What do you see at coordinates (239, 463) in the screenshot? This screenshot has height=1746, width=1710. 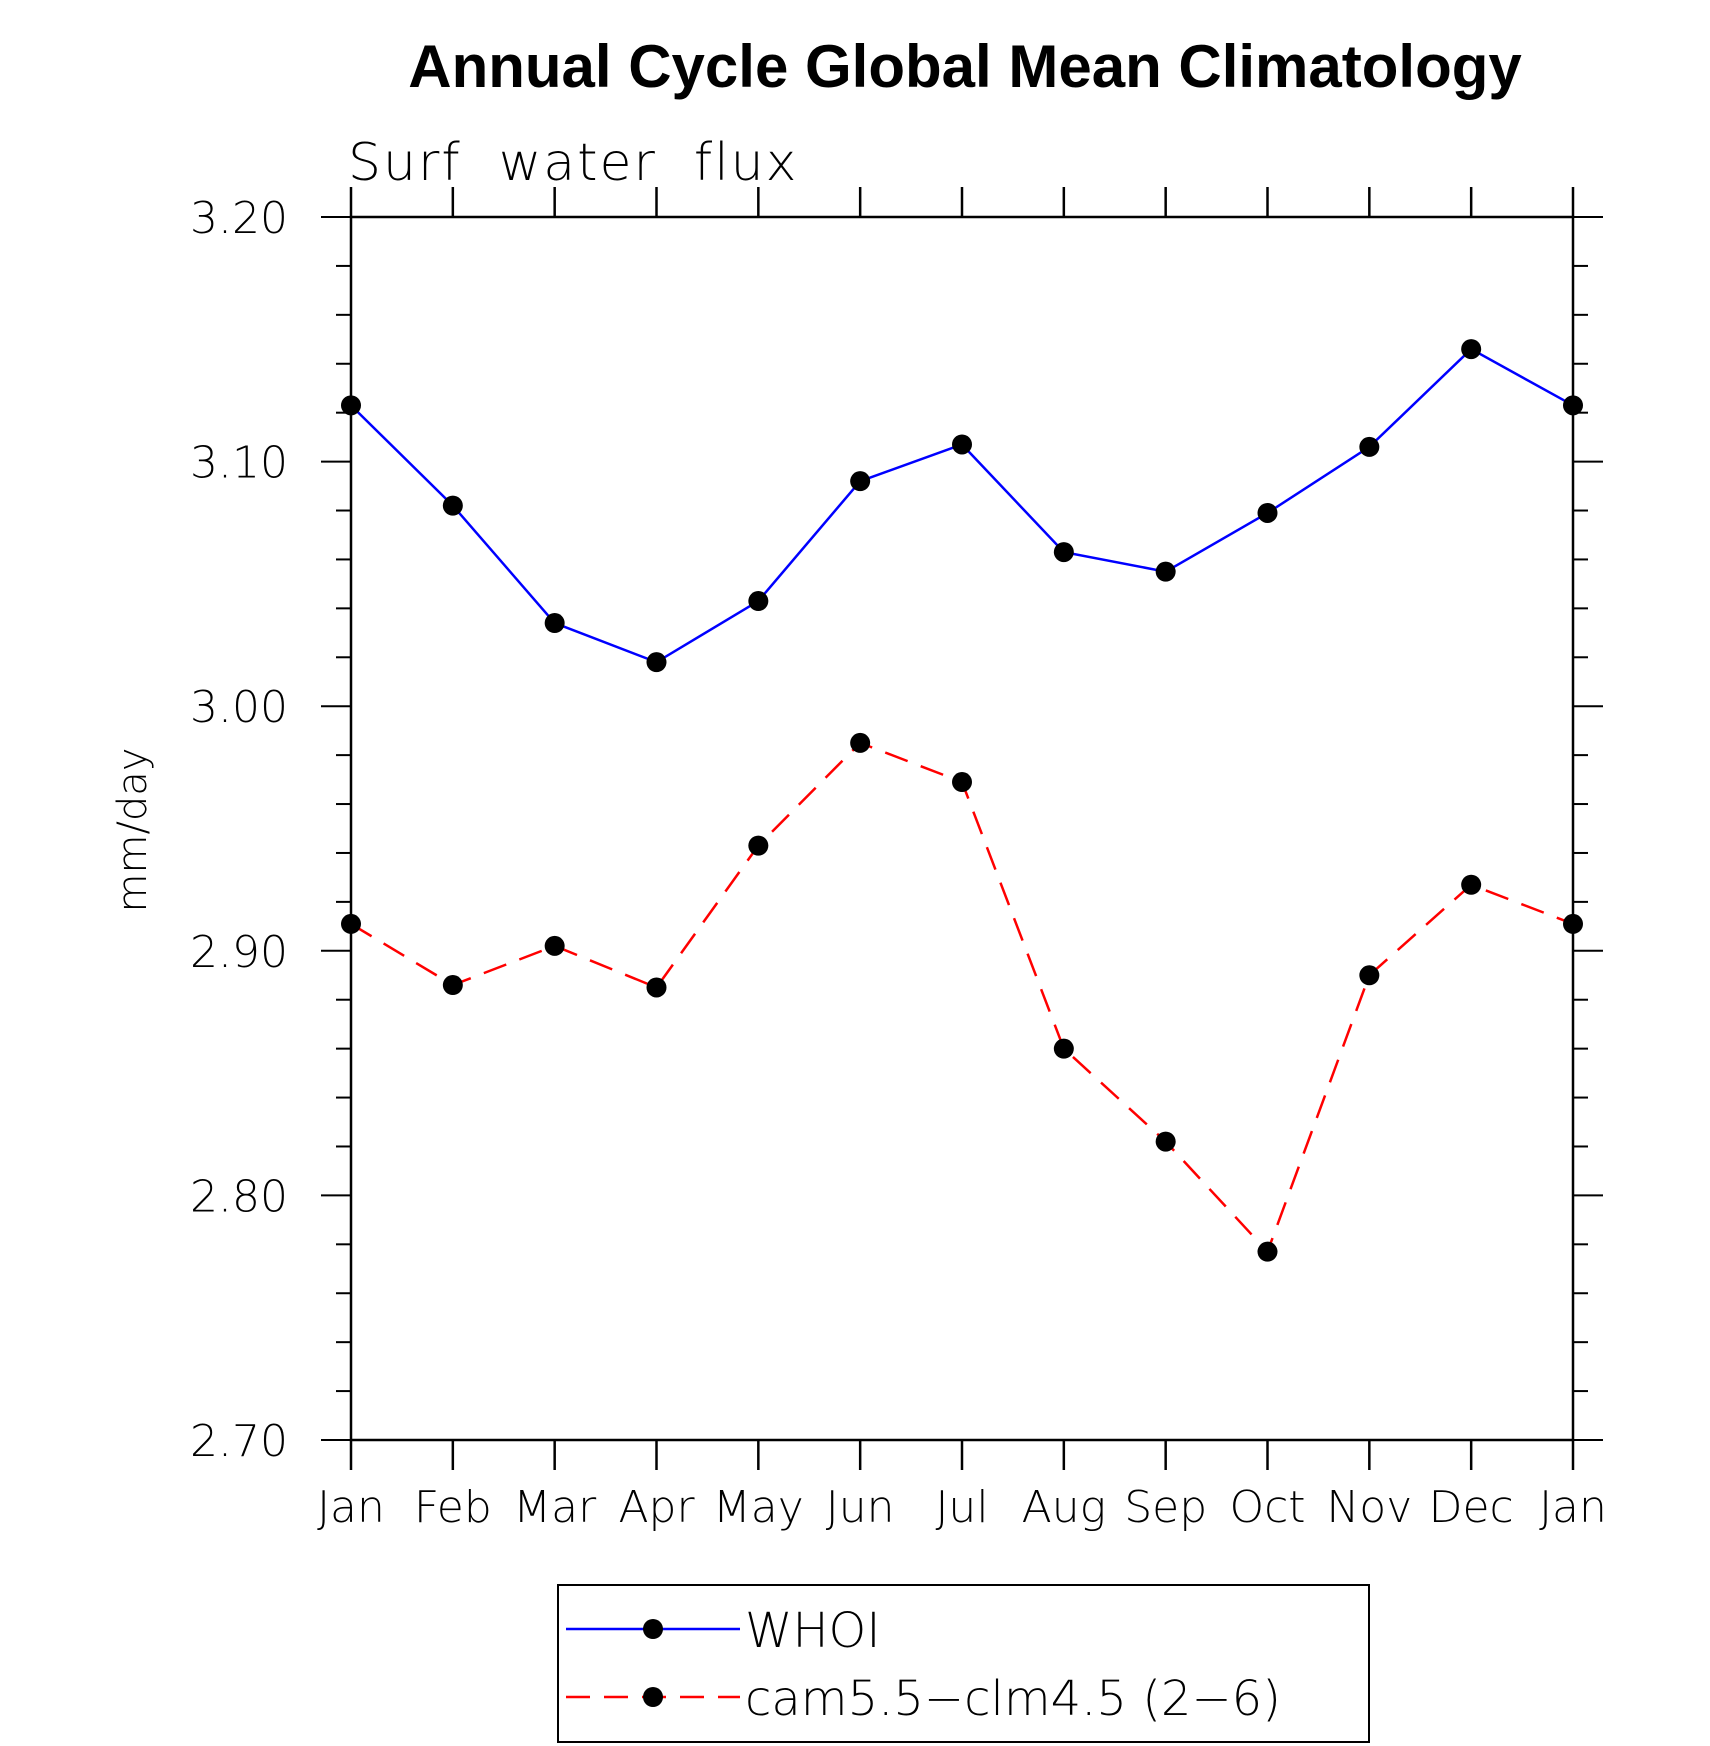 I see `y-tick-label: 3.10` at bounding box center [239, 463].